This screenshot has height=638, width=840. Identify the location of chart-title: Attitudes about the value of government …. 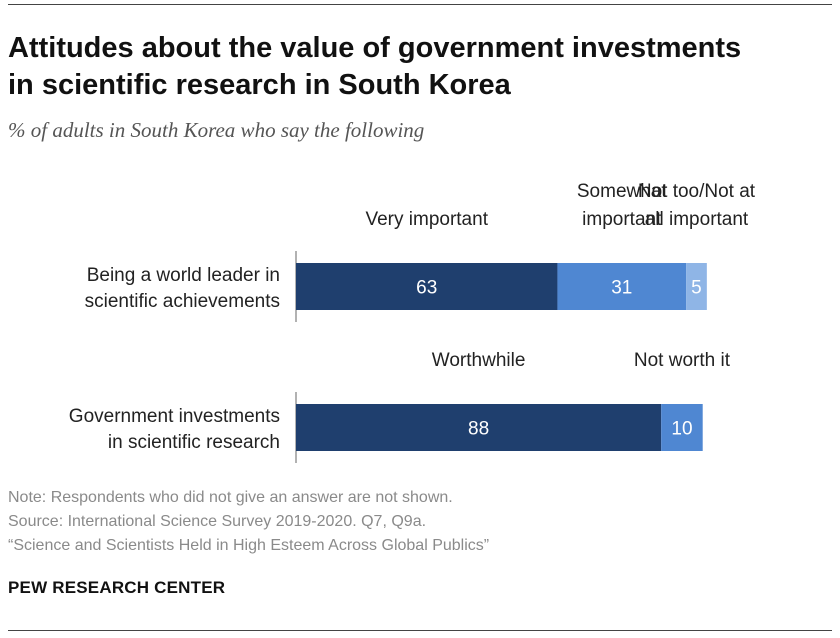
(375, 66).